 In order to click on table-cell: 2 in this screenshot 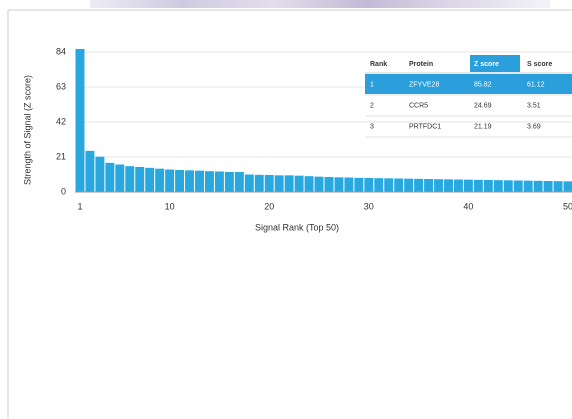, I will do `click(372, 105)`.